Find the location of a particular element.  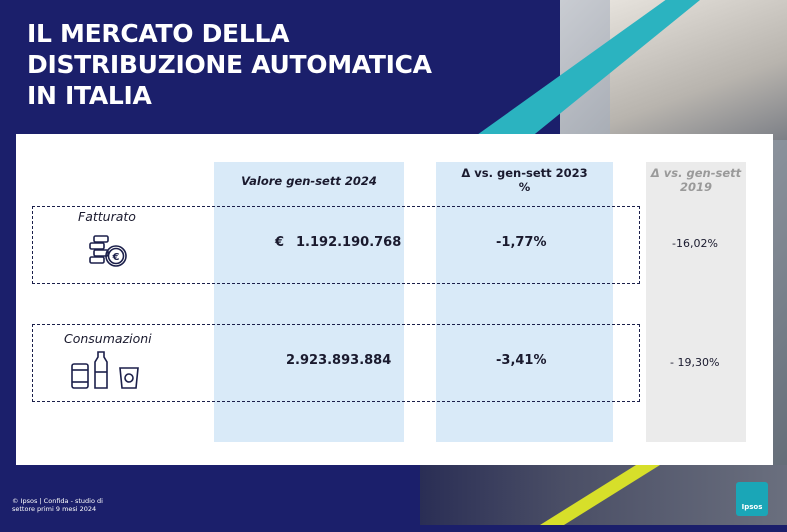

consumazioni-delta-2023: -3,41% is located at coordinates (521, 360).